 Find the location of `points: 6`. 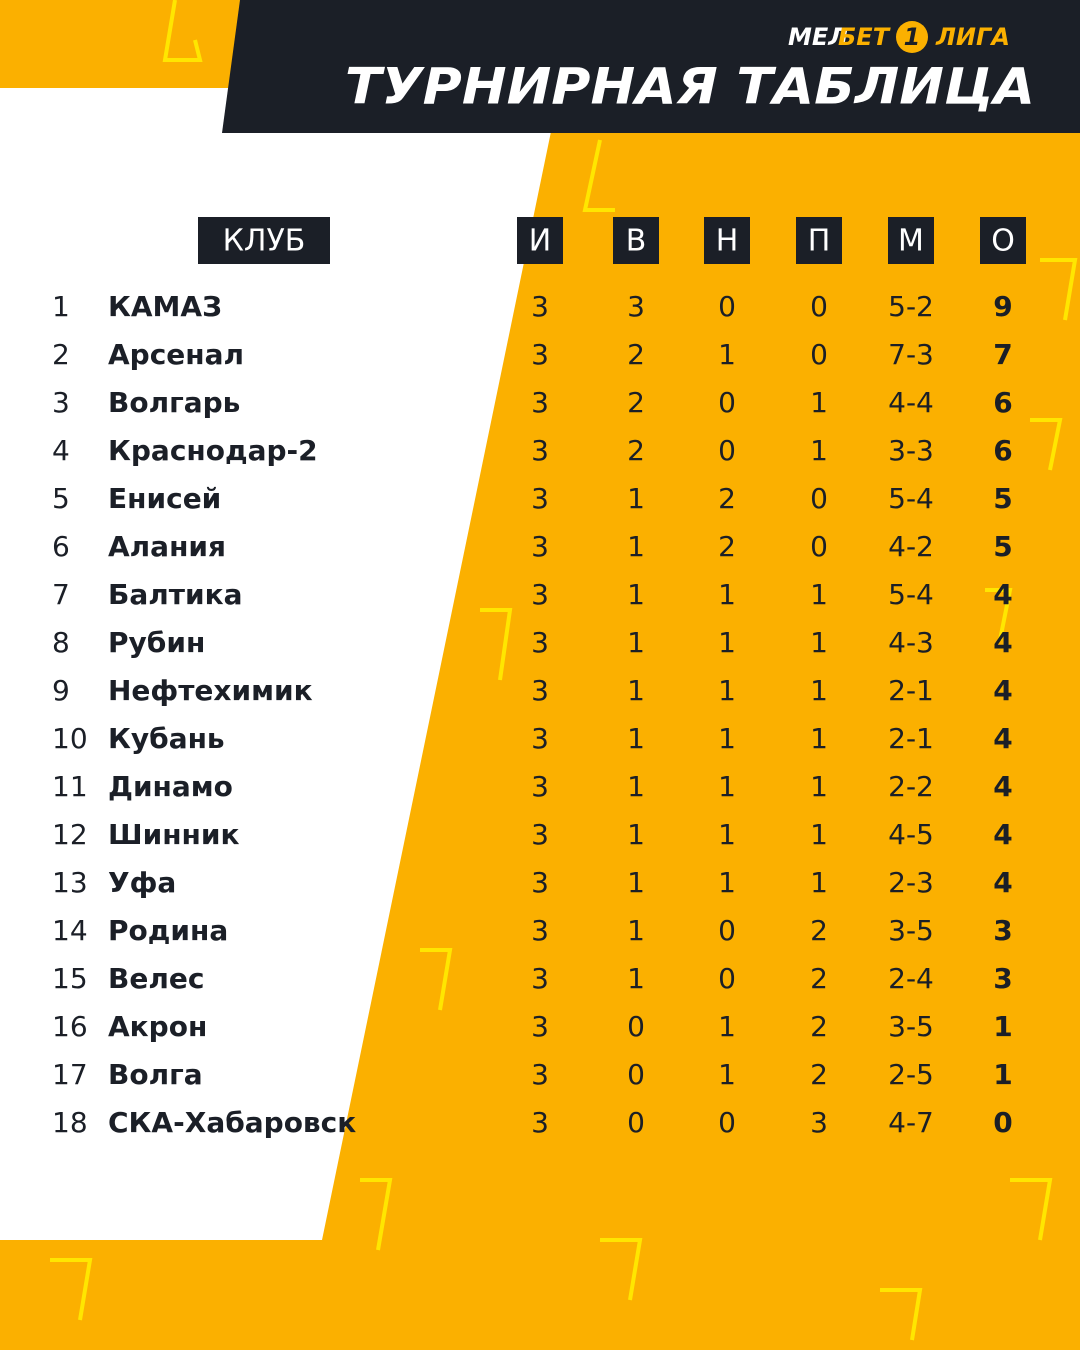

points: 6 is located at coordinates (1002, 402).